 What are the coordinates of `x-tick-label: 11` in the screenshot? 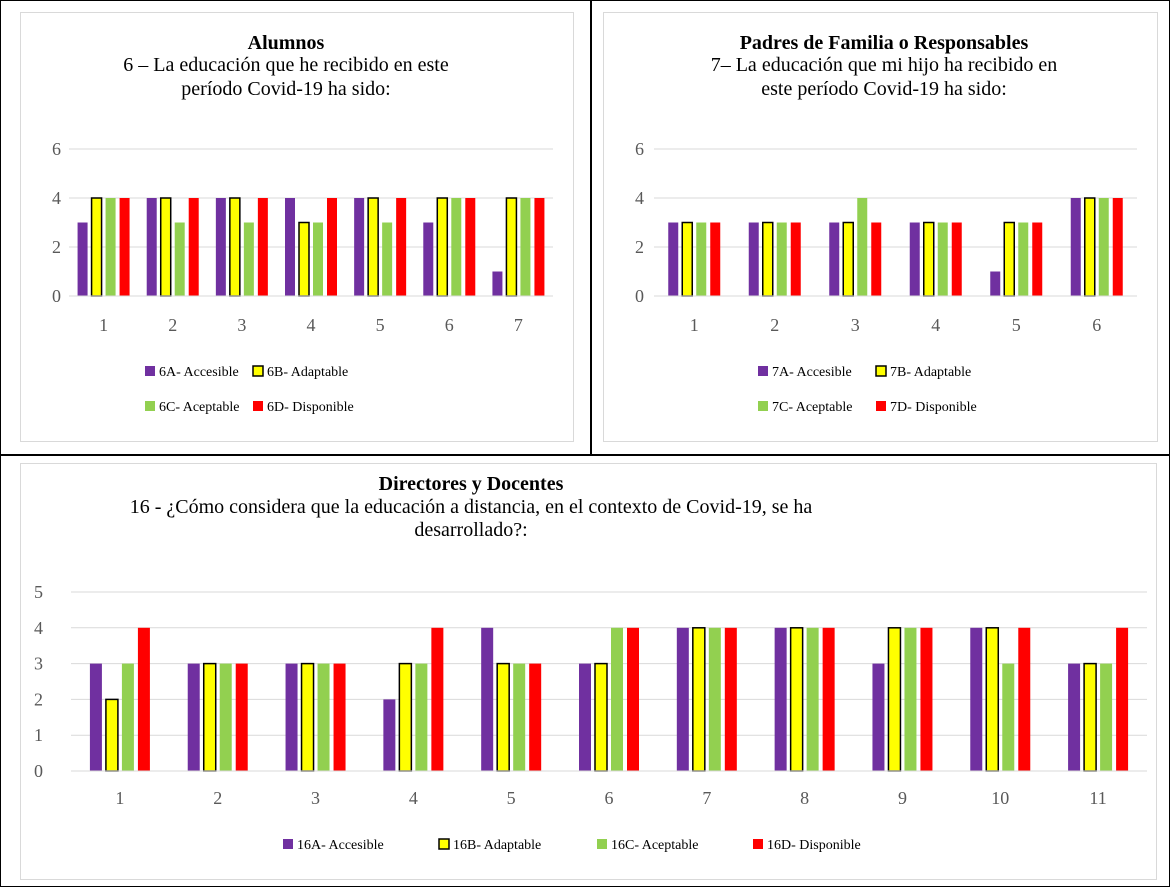 It's located at (1097, 798).